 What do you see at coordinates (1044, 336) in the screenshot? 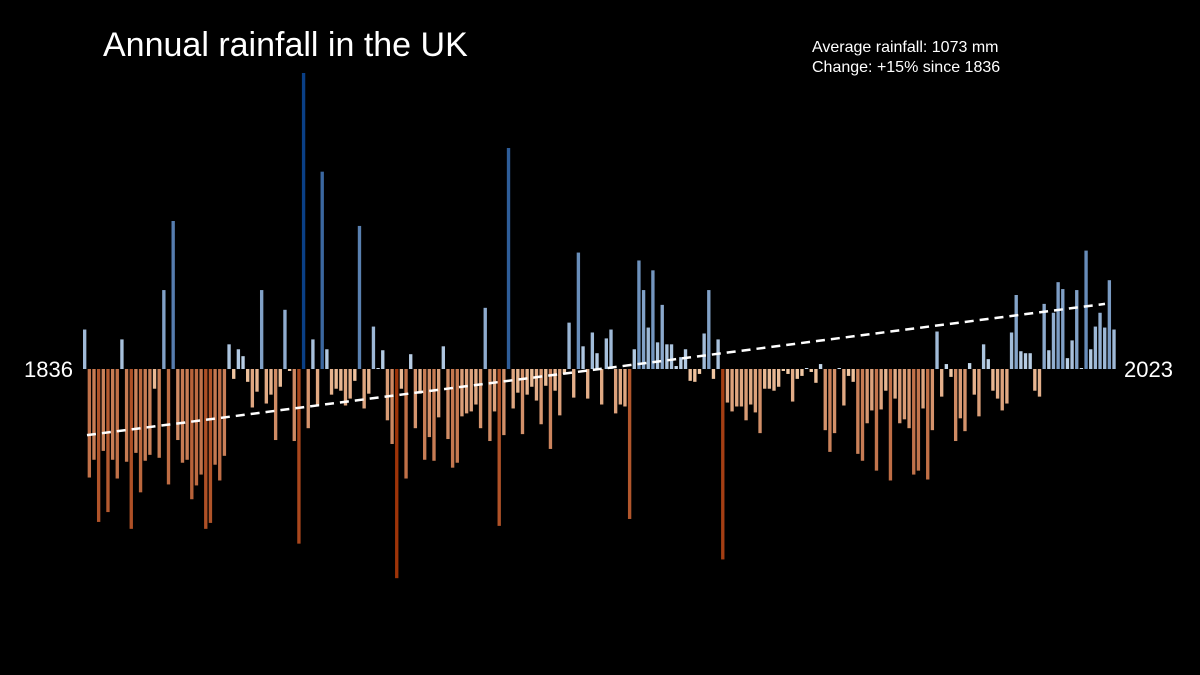
I see `bar-2042` at bounding box center [1044, 336].